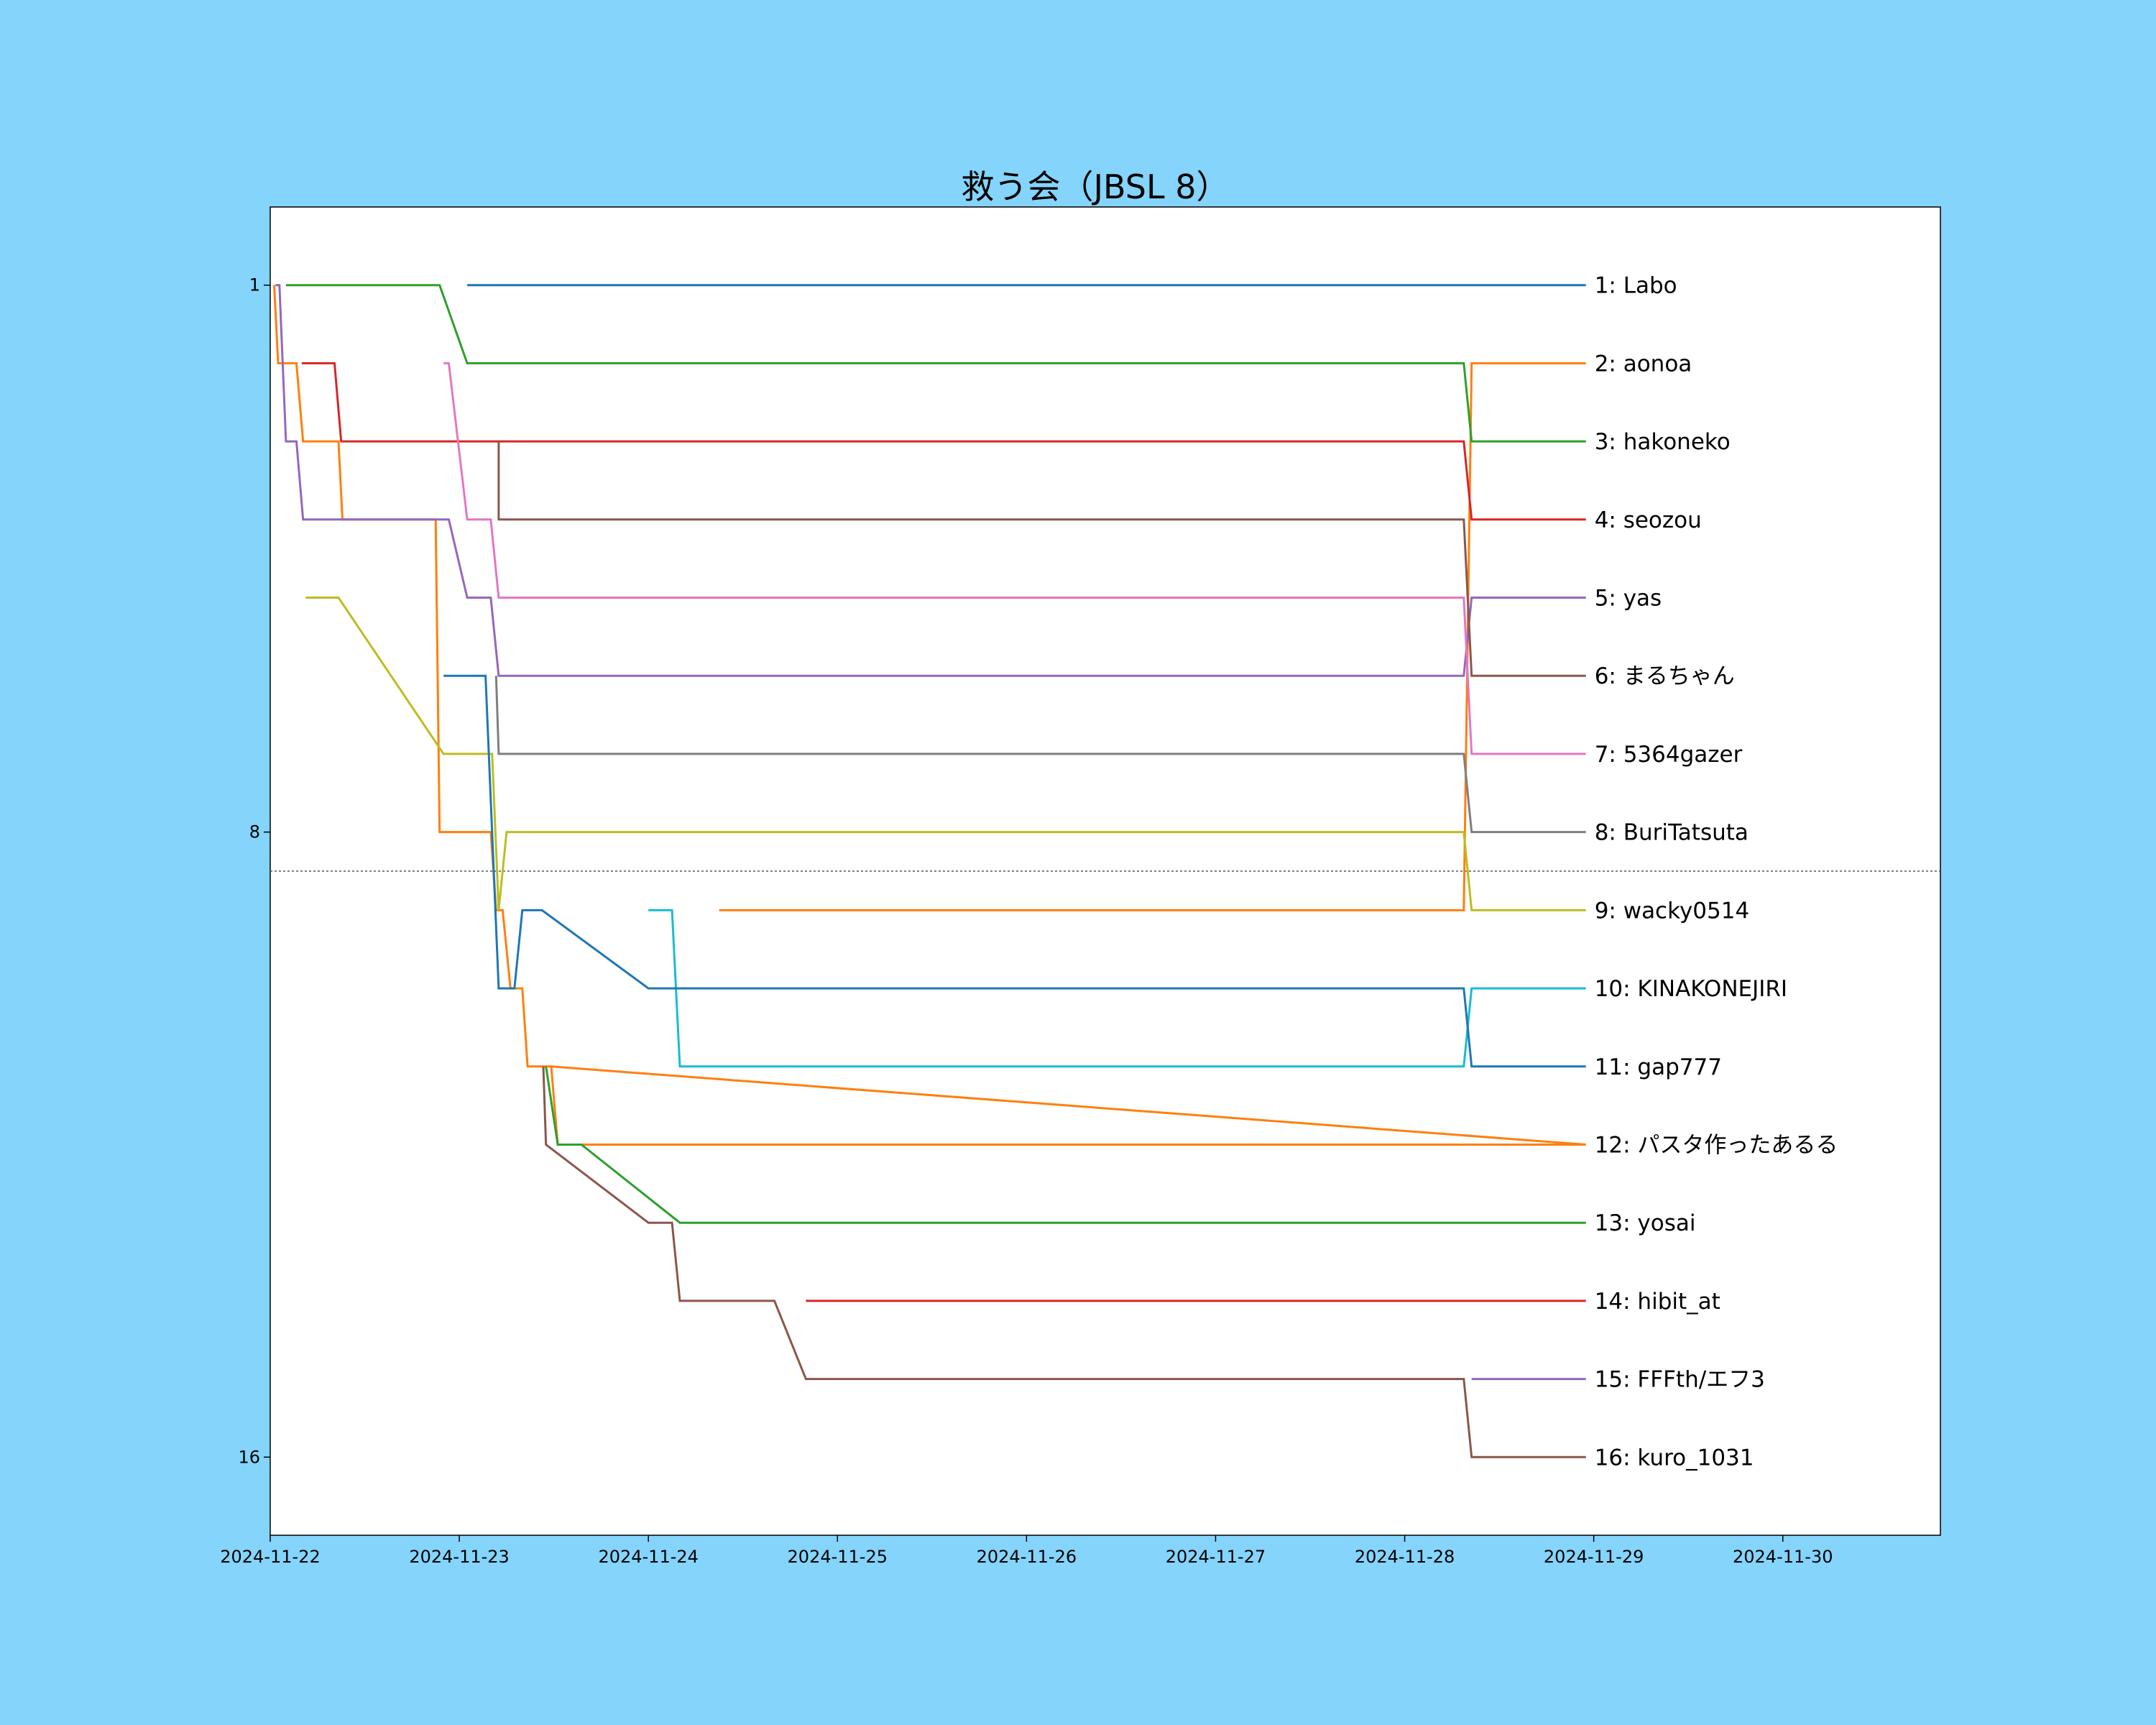  I want to click on y-tick-label: 1, so click(254, 285).